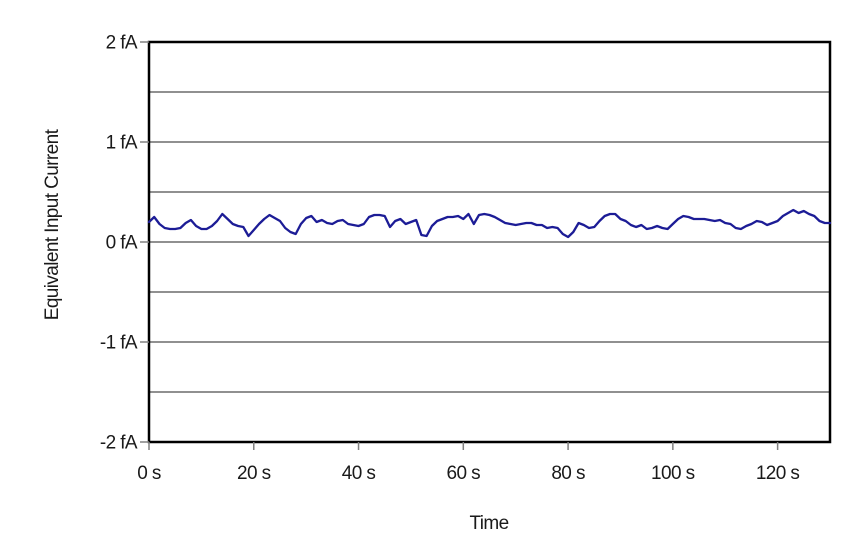 The image size is (852, 558). Describe the element at coordinates (122, 143) in the screenshot. I see `y-tick-label: 1 fA` at that location.